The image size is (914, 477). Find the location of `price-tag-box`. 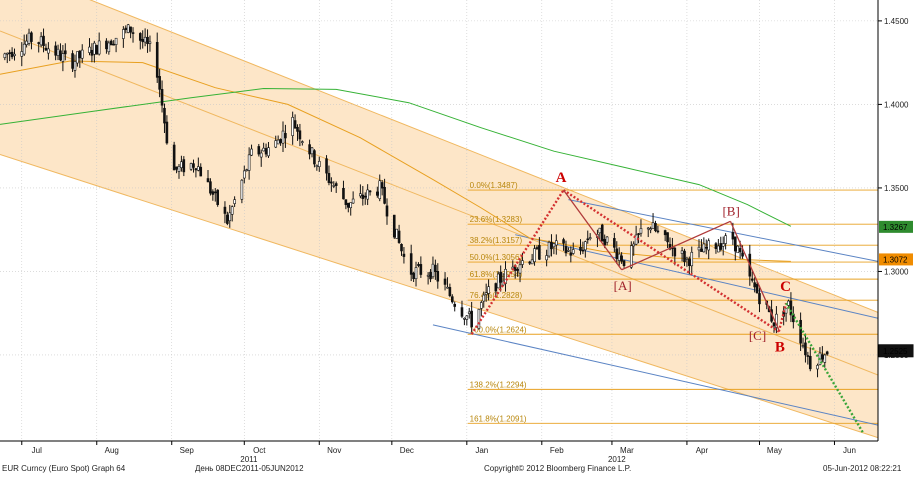

price-tag-box is located at coordinates (896, 226).